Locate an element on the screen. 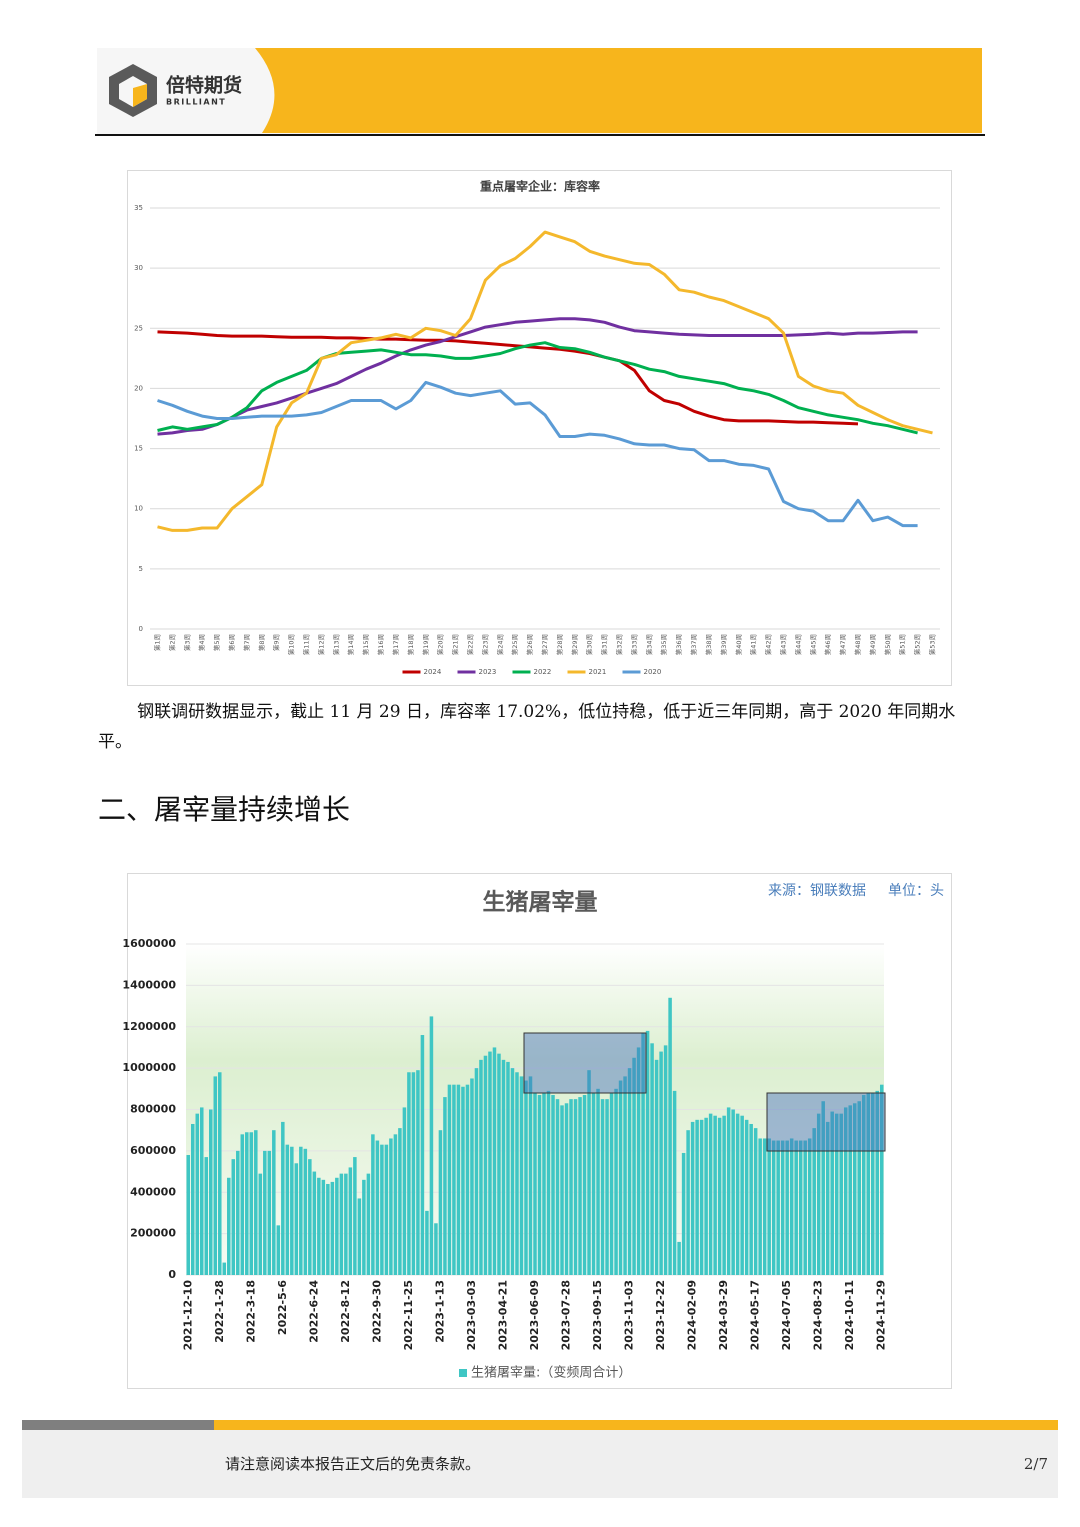 This screenshot has width=1080, height=1527. x-tick-label: 第47周 is located at coordinates (842, 644).